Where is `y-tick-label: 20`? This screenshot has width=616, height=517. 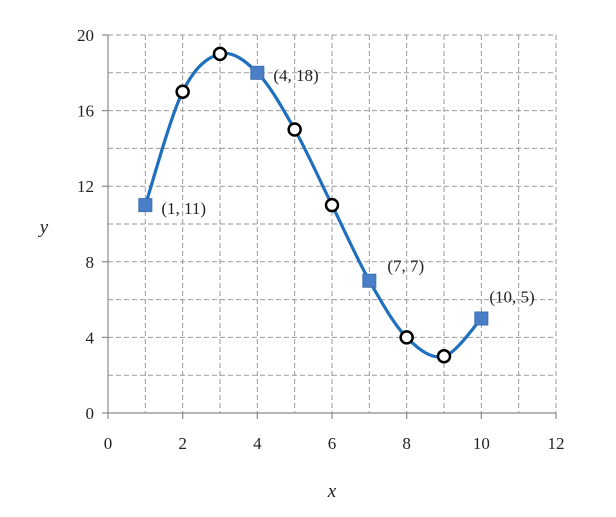
y-tick-label: 20 is located at coordinates (85, 35).